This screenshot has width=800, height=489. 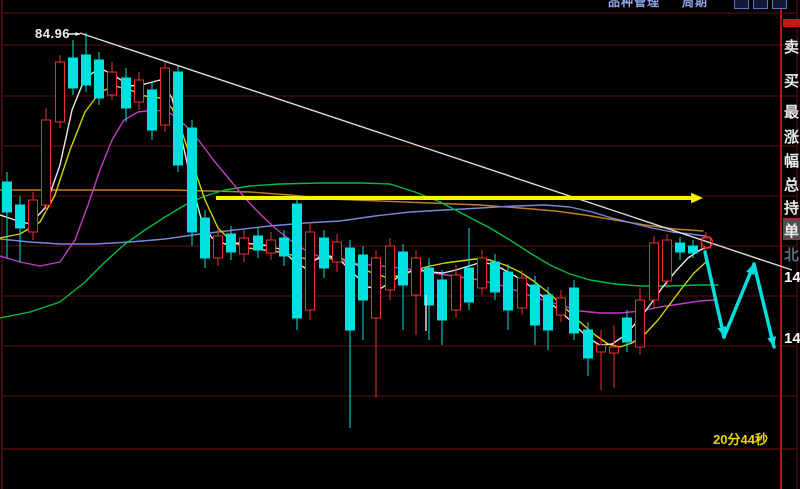 What do you see at coordinates (791, 244) in the screenshot?
I see `quote-panel: 卖 买 最 涨 幅 总 持 单 北 14 14` at bounding box center [791, 244].